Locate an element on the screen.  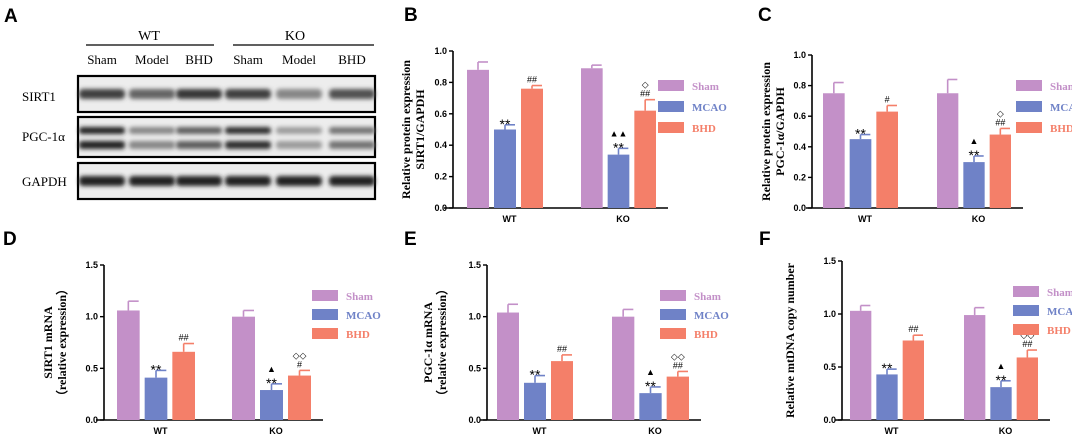
y-tick-label: 0.4 is located at coordinates (440, 145).